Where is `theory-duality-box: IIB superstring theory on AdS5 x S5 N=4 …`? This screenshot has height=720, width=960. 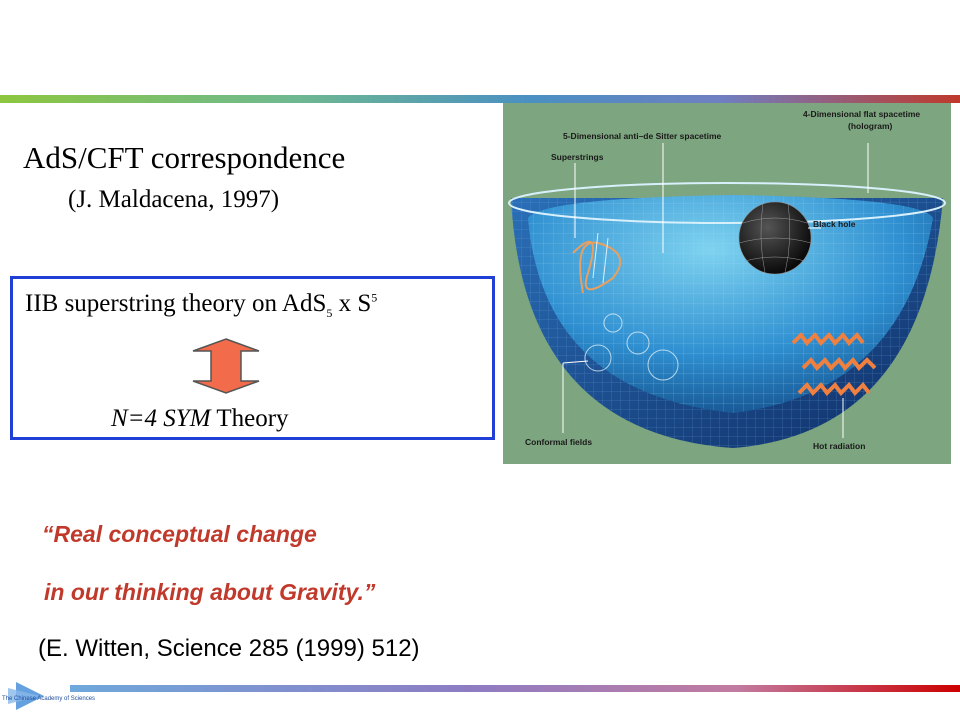
theory-duality-box: IIB superstring theory on AdS5 x S5 N=4 … is located at coordinates (252, 358).